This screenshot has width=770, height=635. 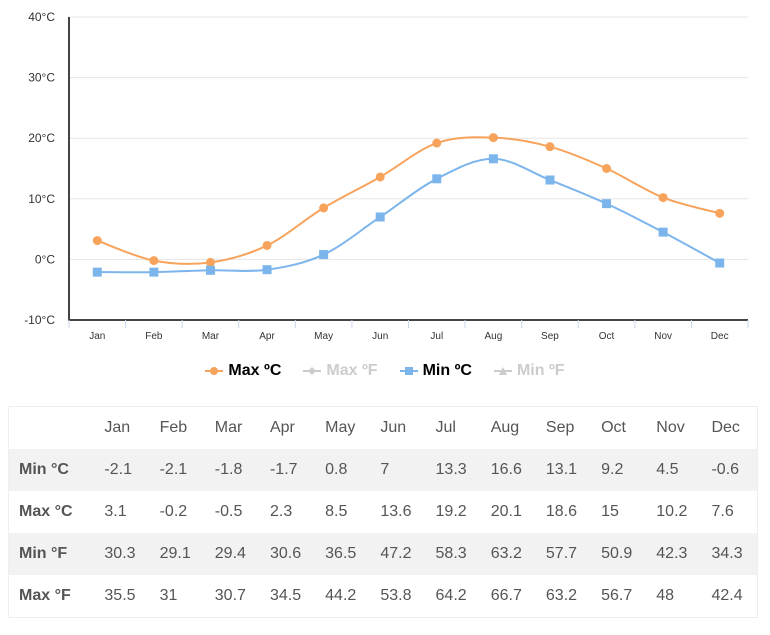 I want to click on column-header: Feb, so click(x=173, y=427).